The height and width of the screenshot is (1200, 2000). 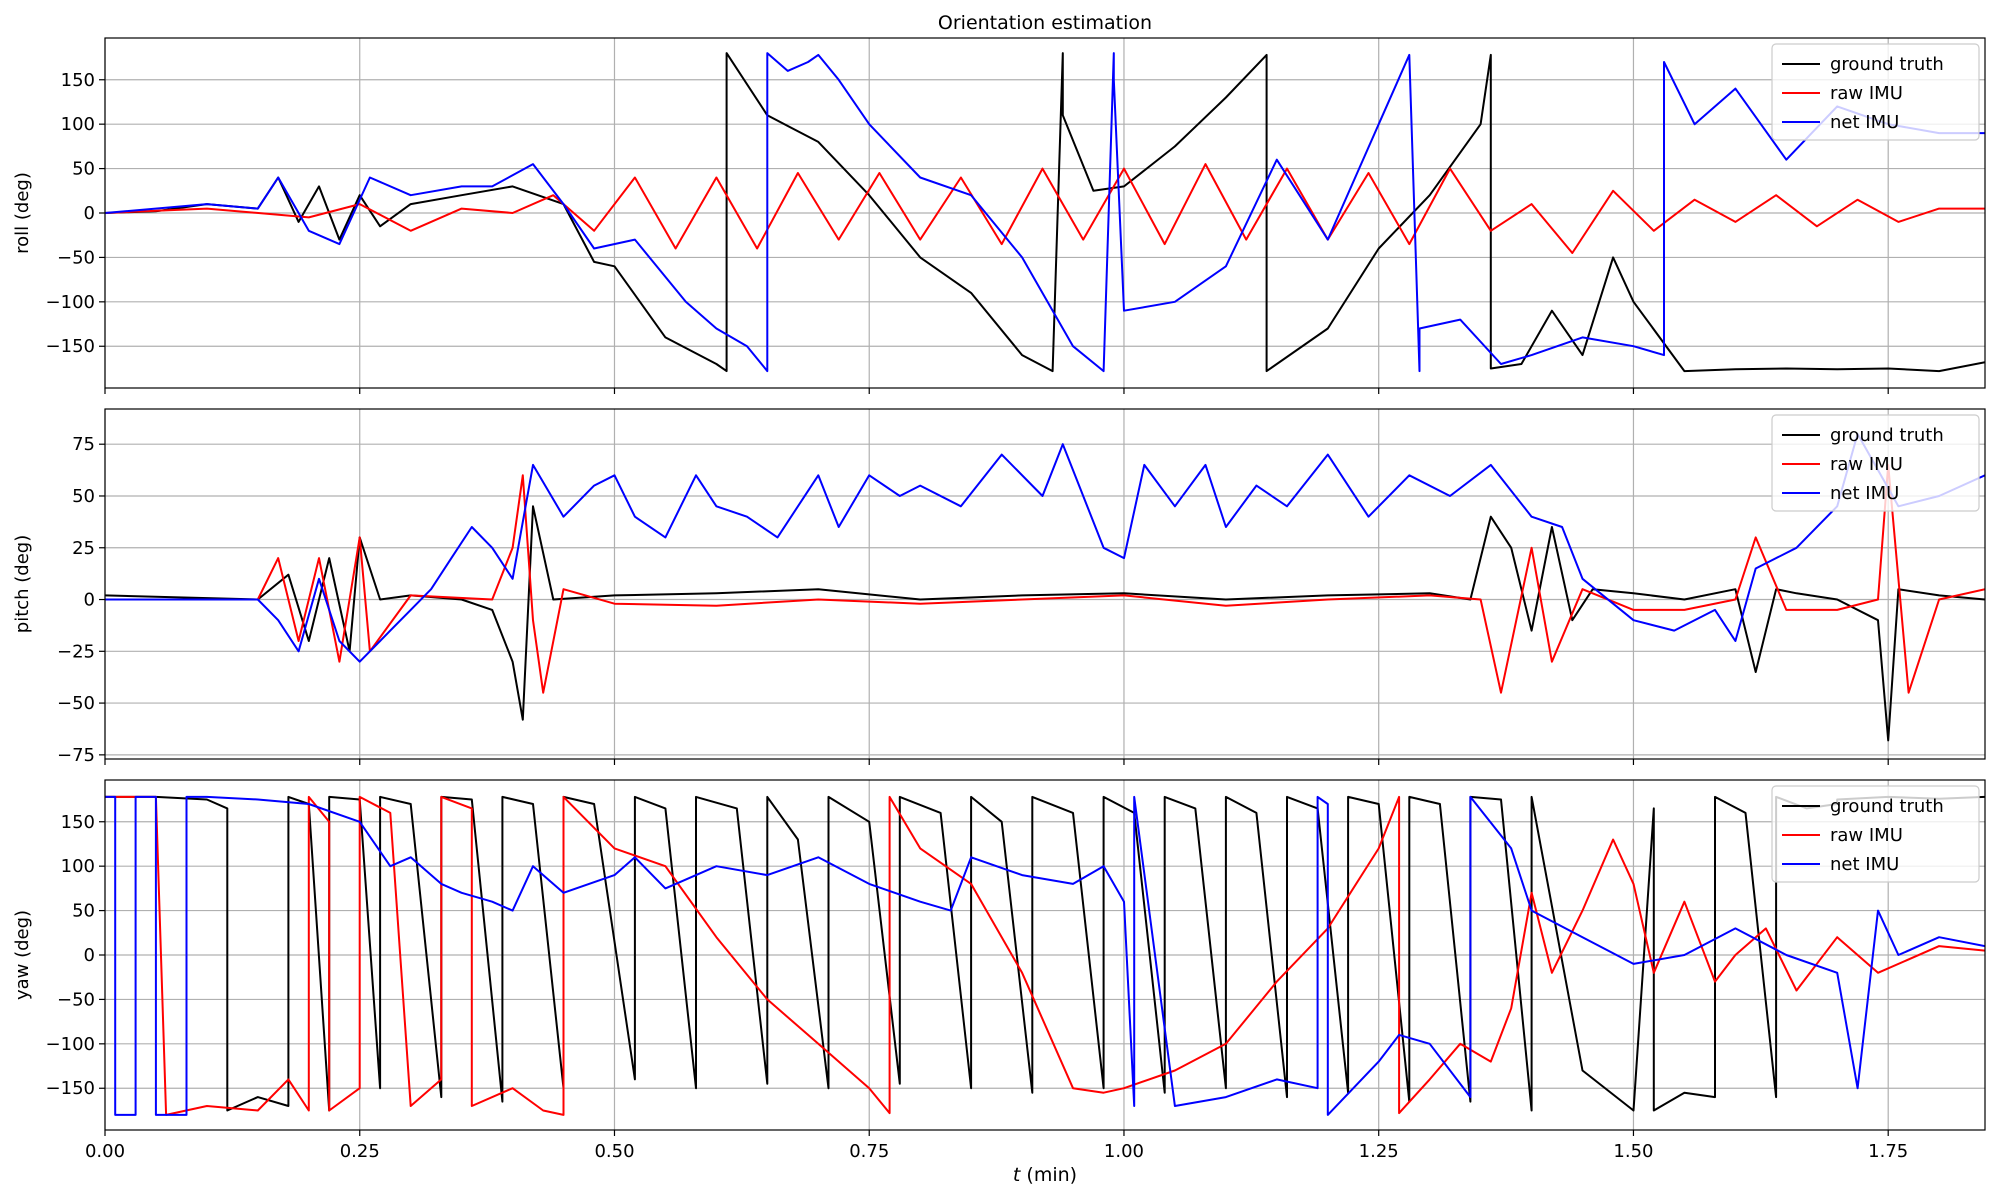 I want to click on x-tick-label: 0.25, so click(x=360, y=1151).